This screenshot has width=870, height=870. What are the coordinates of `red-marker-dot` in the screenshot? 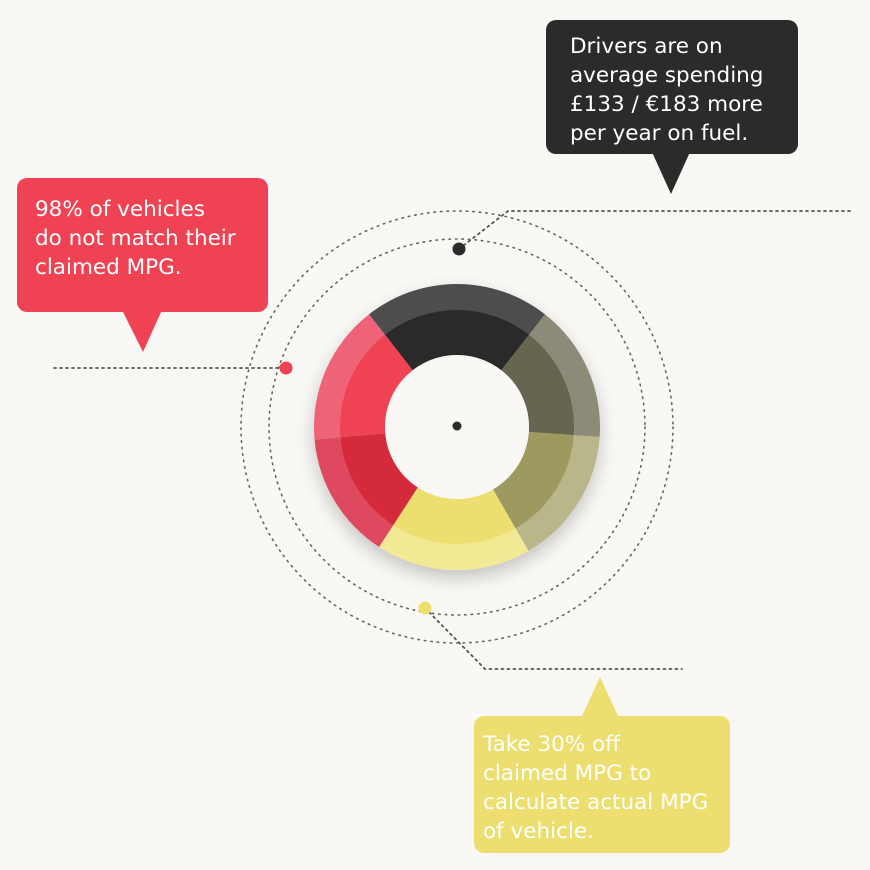 It's located at (286, 368).